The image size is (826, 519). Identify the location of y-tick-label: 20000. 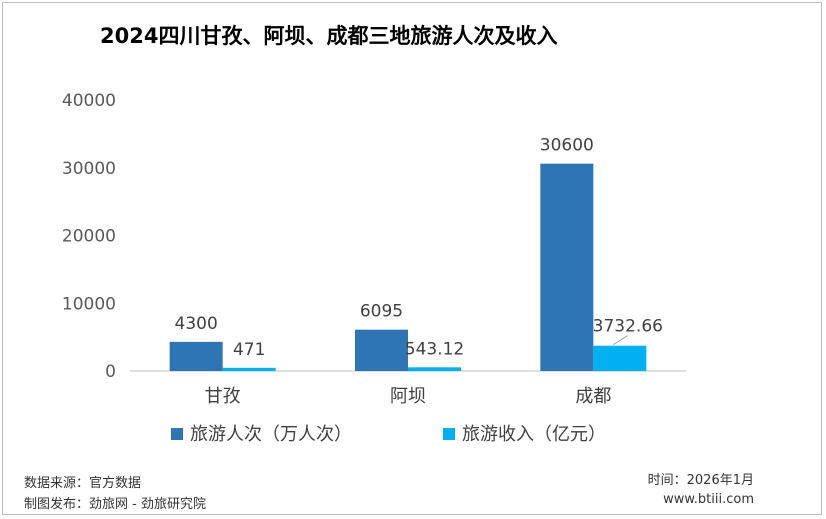
(89, 237).